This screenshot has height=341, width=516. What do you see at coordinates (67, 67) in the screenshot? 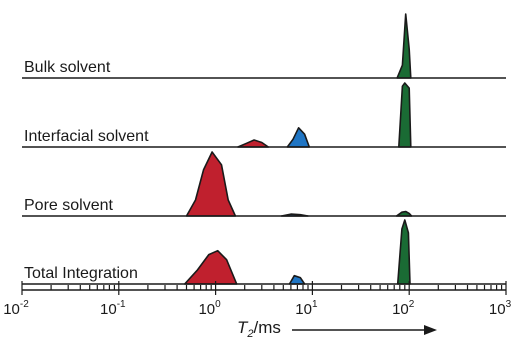
I see `panel-1-label: Bulk solvent` at bounding box center [67, 67].